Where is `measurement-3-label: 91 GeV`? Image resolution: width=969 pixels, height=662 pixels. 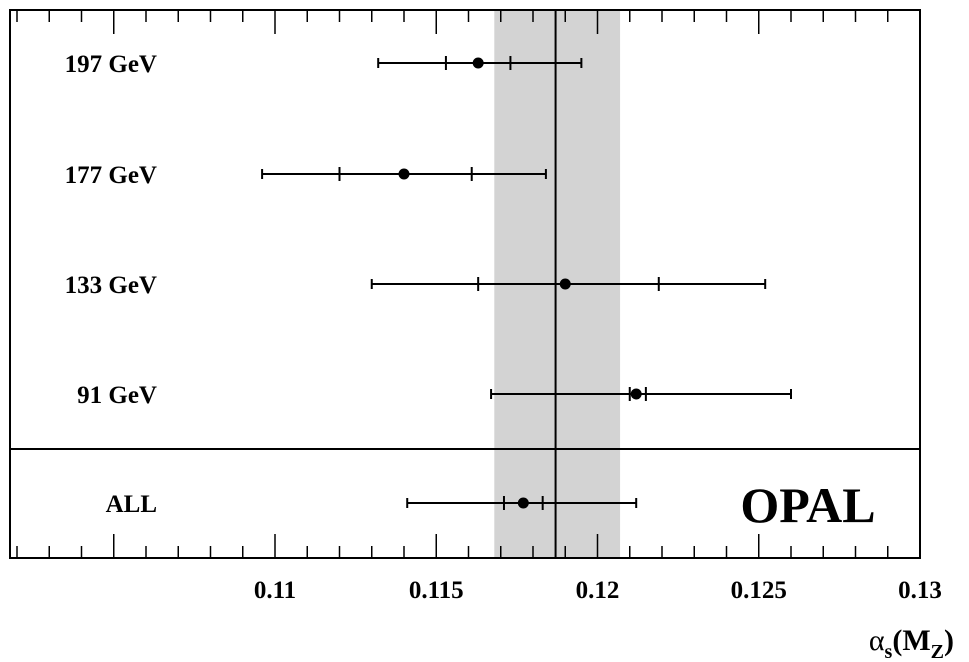
measurement-3-label: 91 GeV is located at coordinates (117, 395).